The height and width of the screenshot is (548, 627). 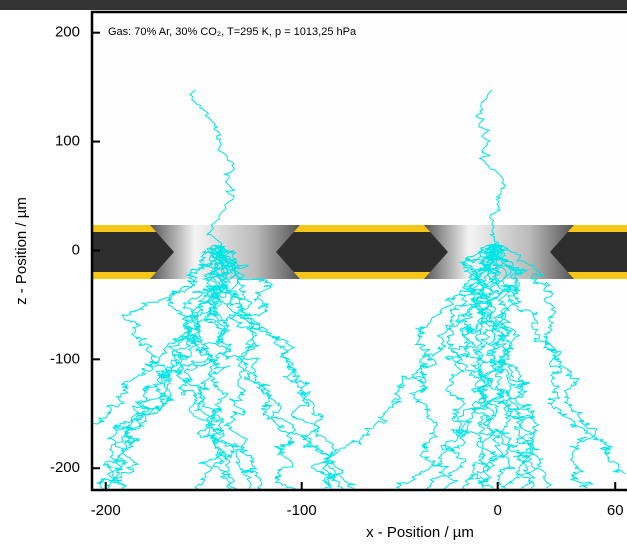 What do you see at coordinates (76, 249) in the screenshot?
I see `y-tick-label: 0` at bounding box center [76, 249].